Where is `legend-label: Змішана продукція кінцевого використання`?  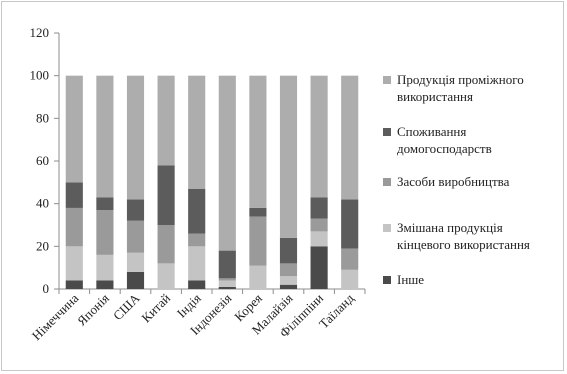
legend-label: Змішана продукція кінцевого використання is located at coordinates (463, 236).